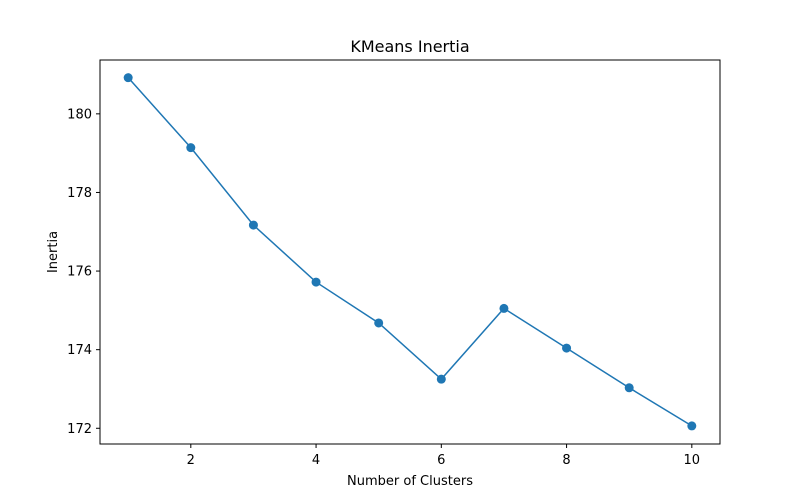 Image resolution: width=800 pixels, height=500 pixels. Describe the element at coordinates (504, 308) in the screenshot. I see `data-point-k7` at that location.